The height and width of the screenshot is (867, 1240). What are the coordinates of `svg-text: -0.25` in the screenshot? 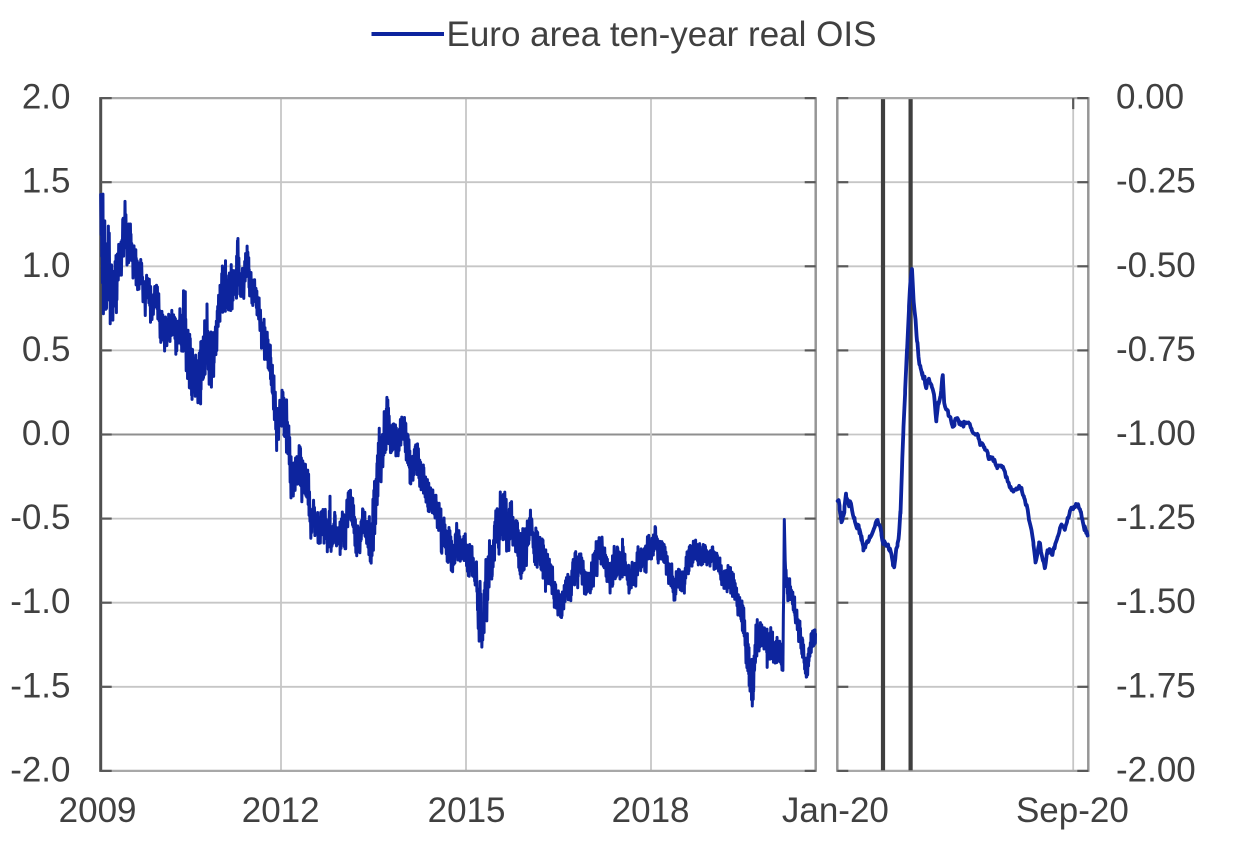 It's located at (1156, 181).